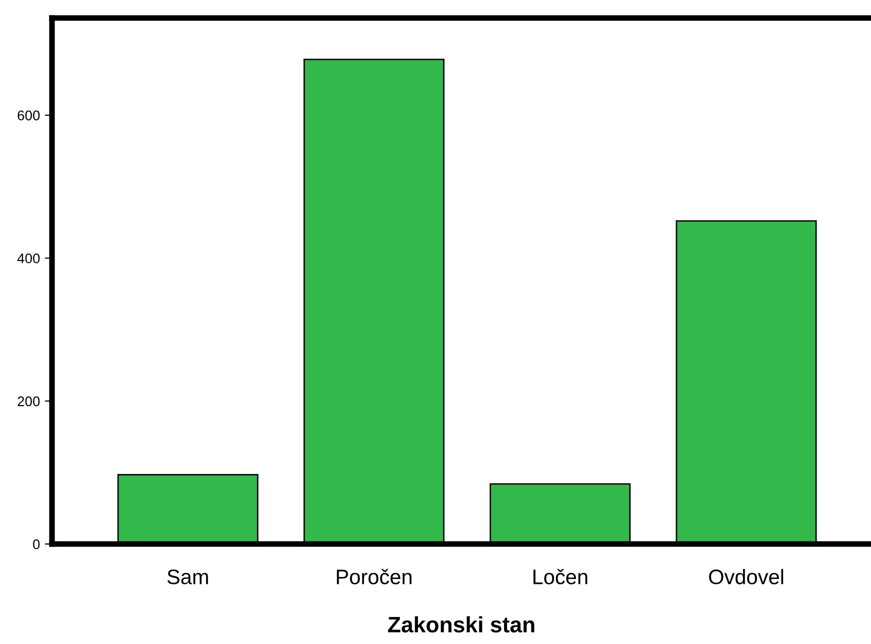  I want to click on y-tick-label: 600, so click(29, 115).